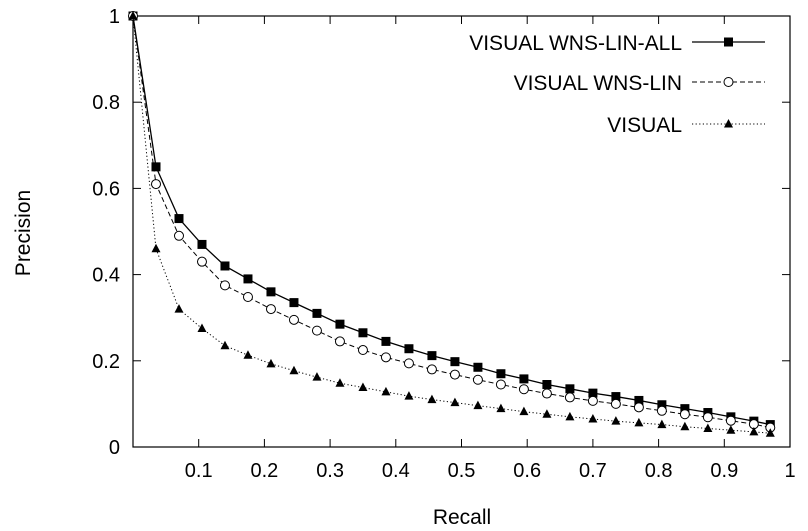 The width and height of the screenshot is (808, 531). Describe the element at coordinates (644, 125) in the screenshot. I see `legend-label: VISUAL` at that location.